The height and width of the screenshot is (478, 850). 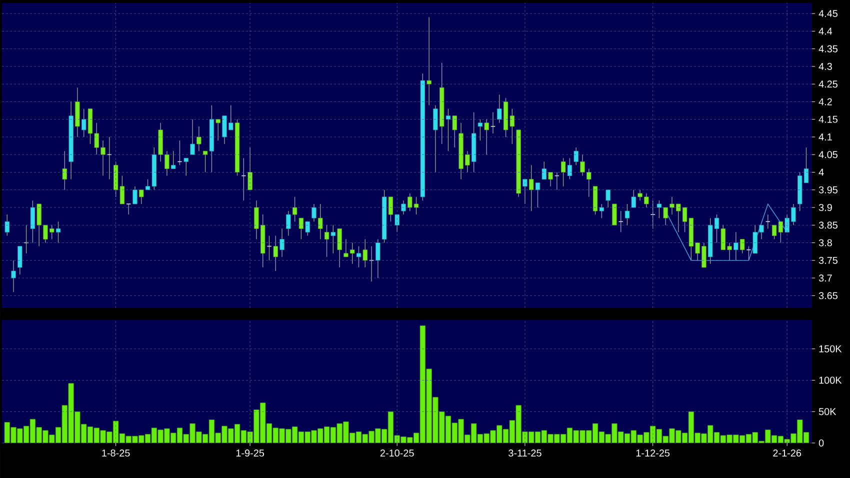 What do you see at coordinates (828, 260) in the screenshot?
I see `y-tick-label: 3.75` at bounding box center [828, 260].